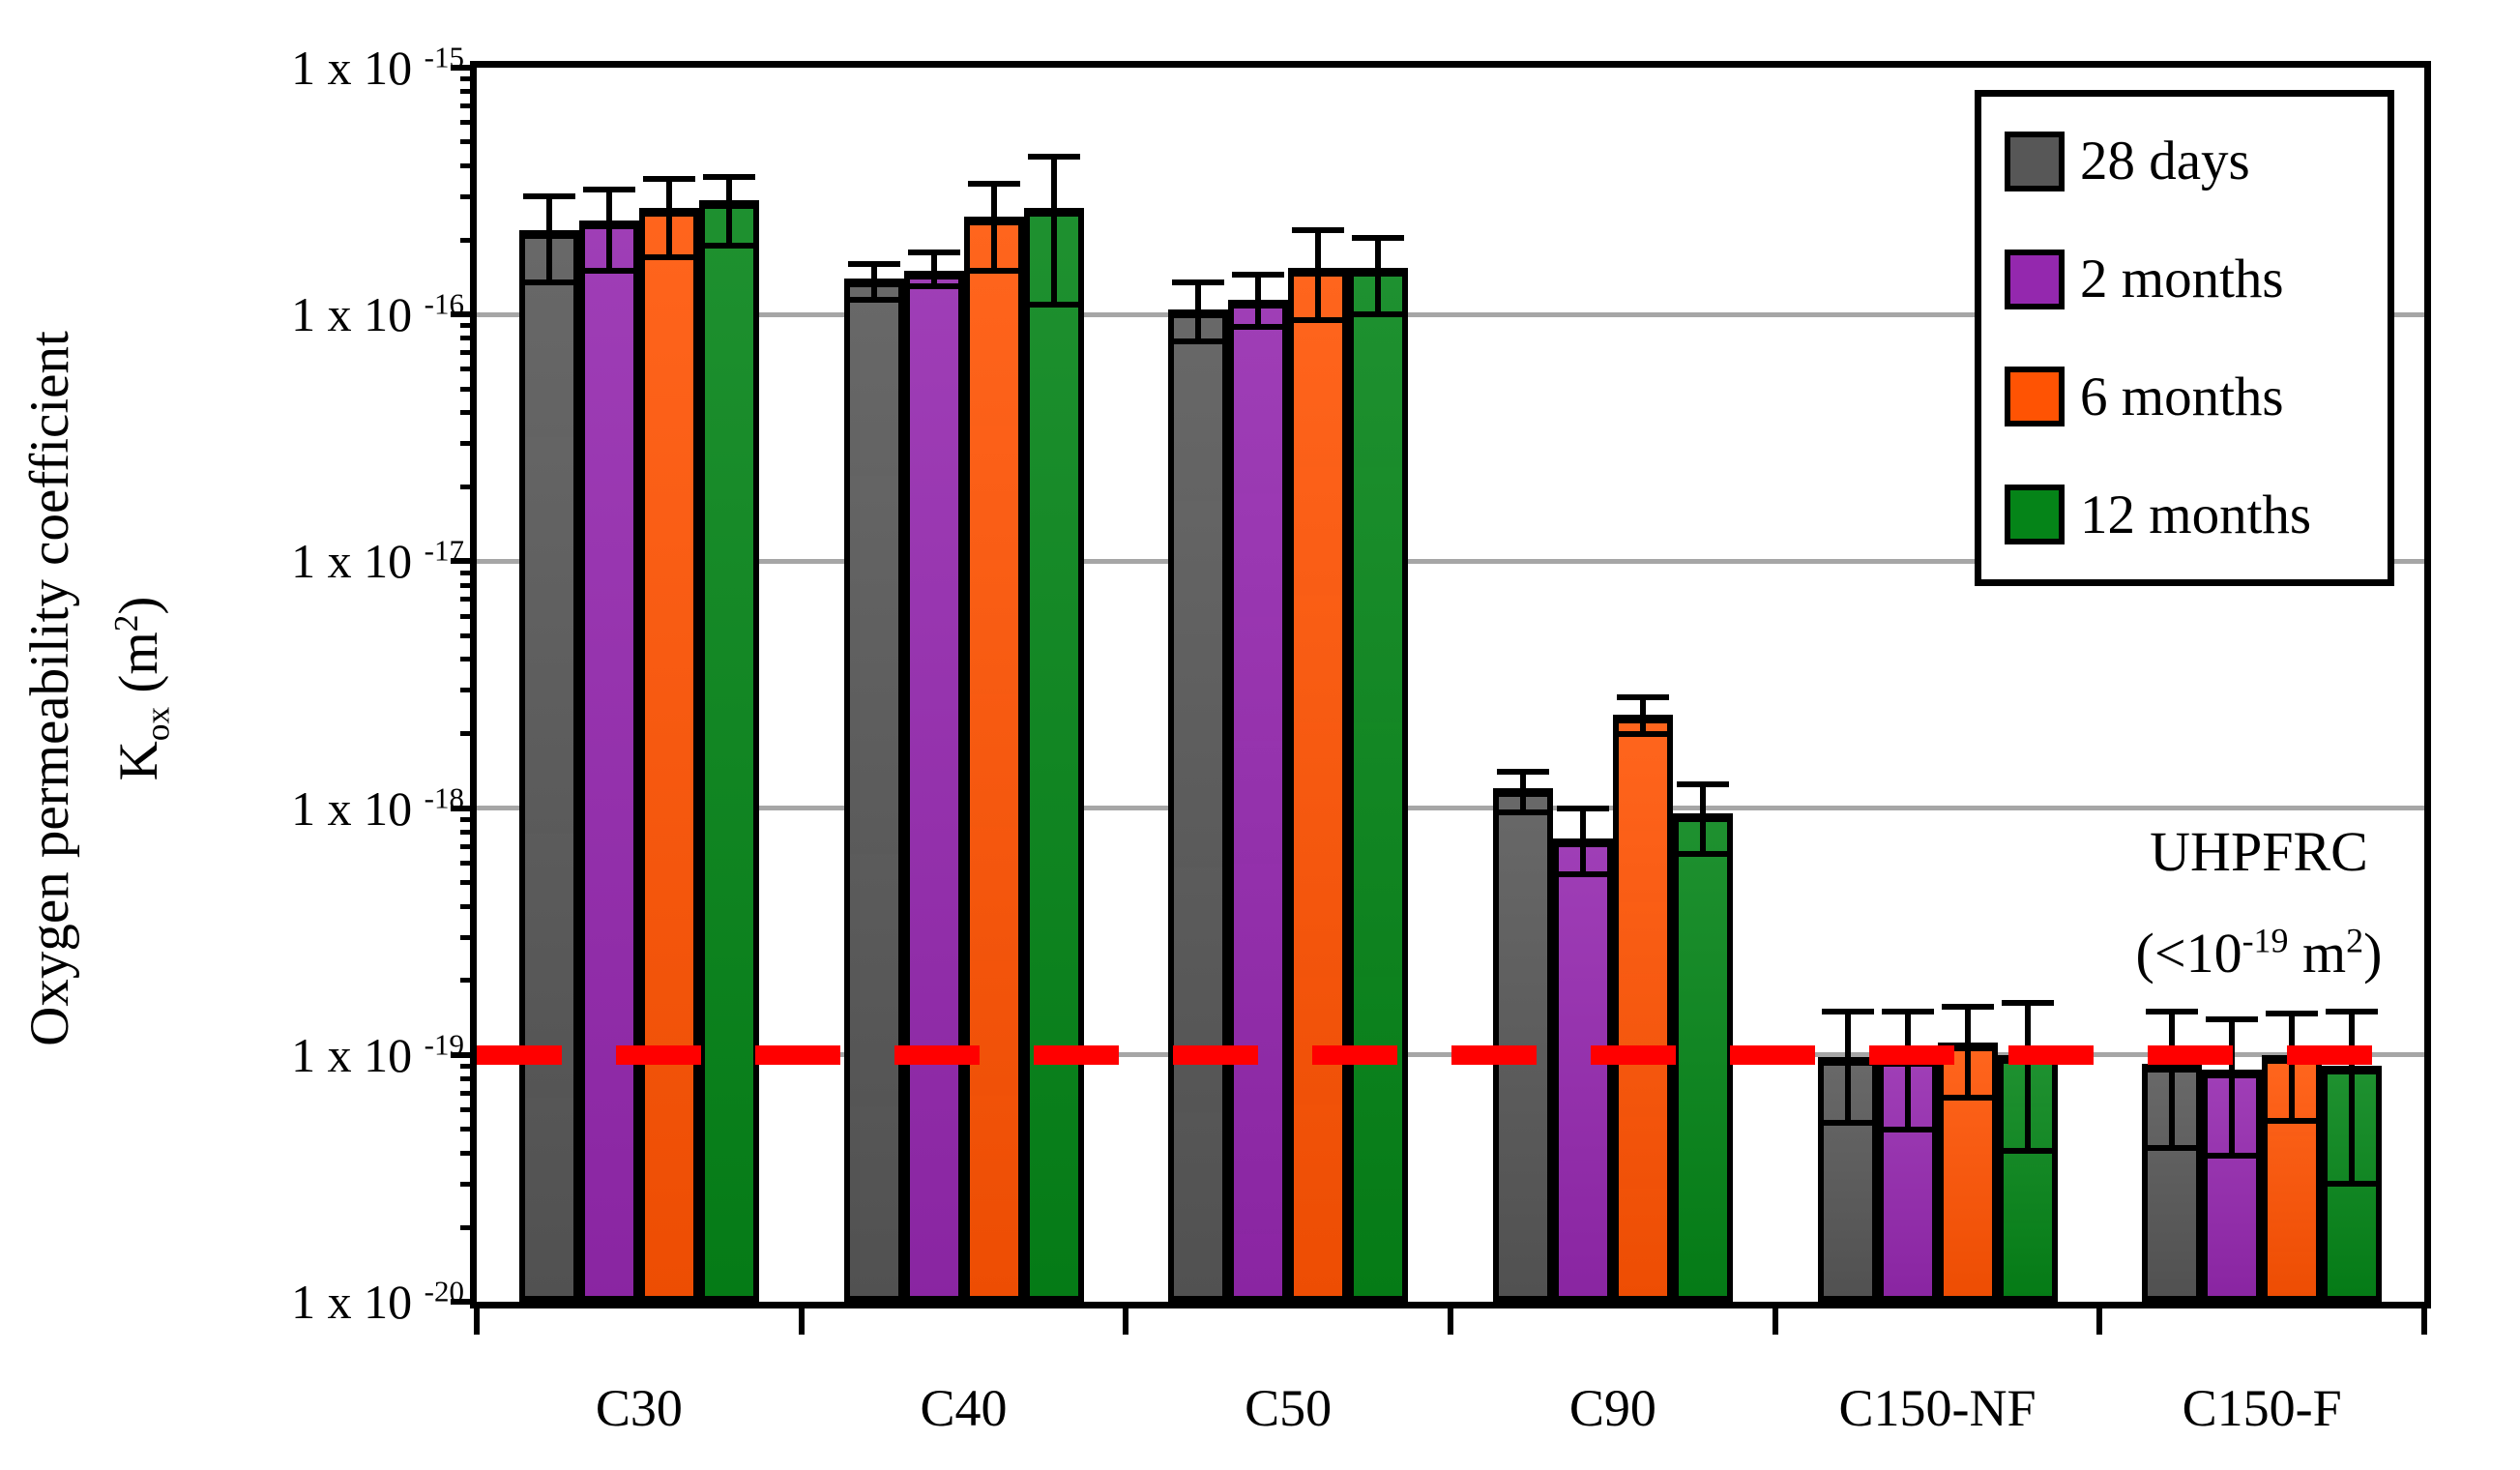 This screenshot has height=1470, width=2520. Describe the element at coordinates (1258, 800) in the screenshot. I see `bar-C50-2-months` at that location.